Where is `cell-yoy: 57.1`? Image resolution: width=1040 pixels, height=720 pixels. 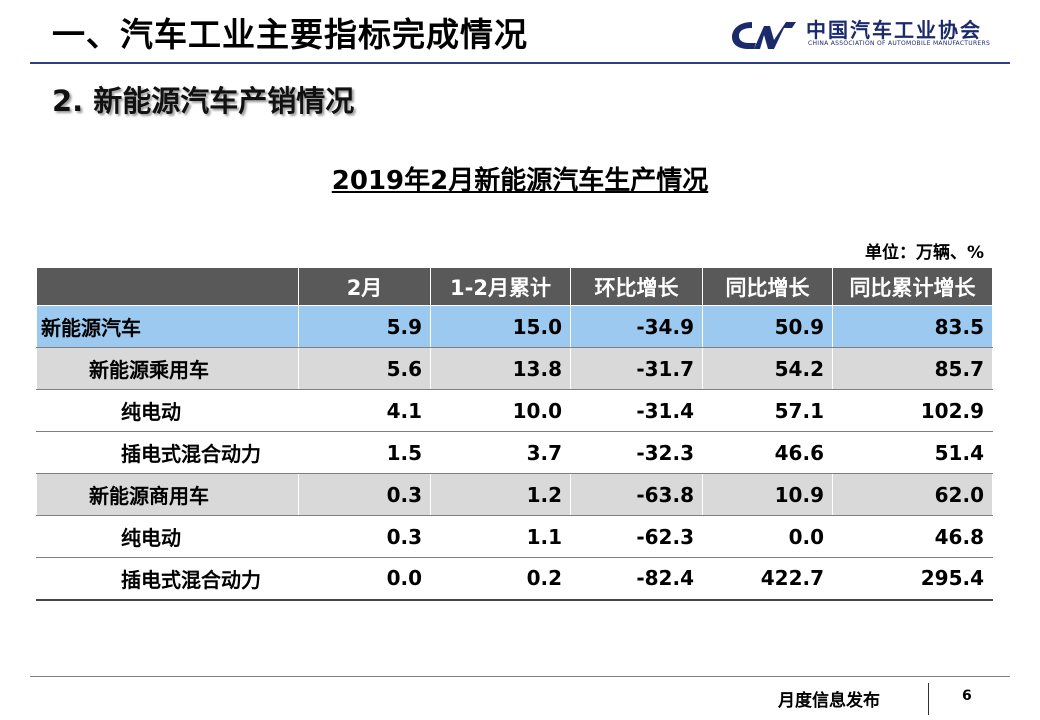 cell-yoy: 57.1 is located at coordinates (767, 410).